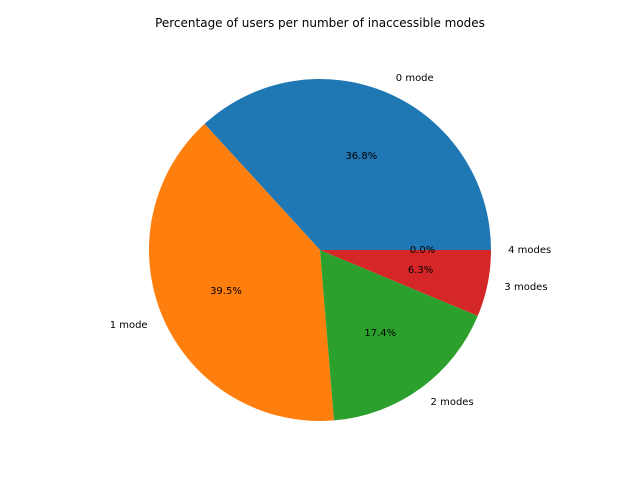 The height and width of the screenshot is (480, 640). I want to click on slice-label-4-modes: 4 modes, so click(529, 250).